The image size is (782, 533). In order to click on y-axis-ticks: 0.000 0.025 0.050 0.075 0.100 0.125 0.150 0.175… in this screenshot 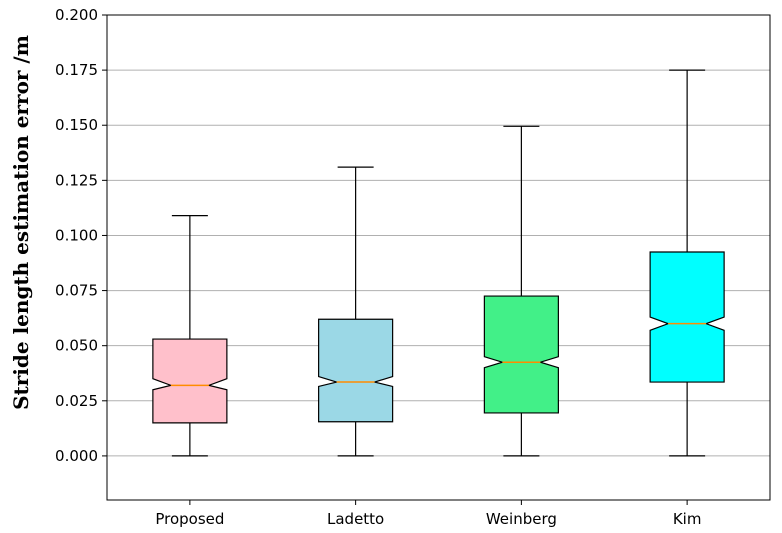, I will do `click(81, 235)`.